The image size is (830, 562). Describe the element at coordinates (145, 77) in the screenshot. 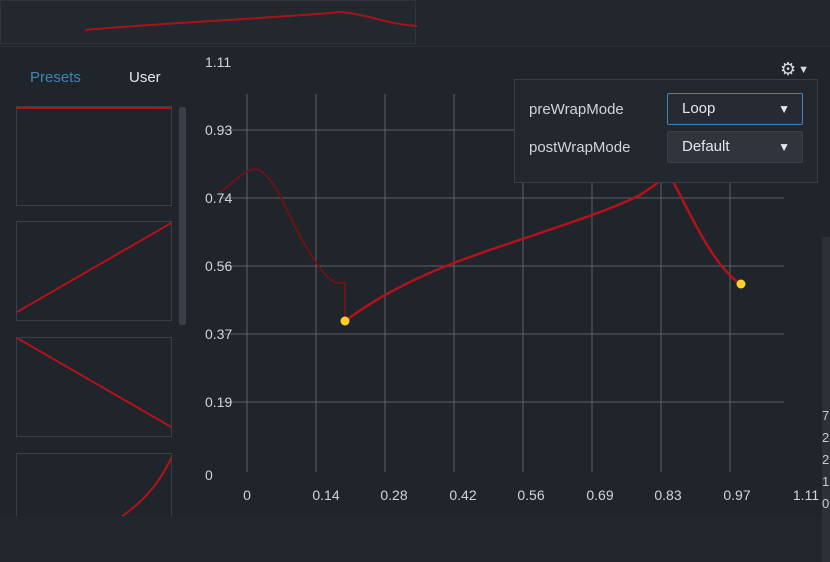

I see `tab-user: User` at that location.